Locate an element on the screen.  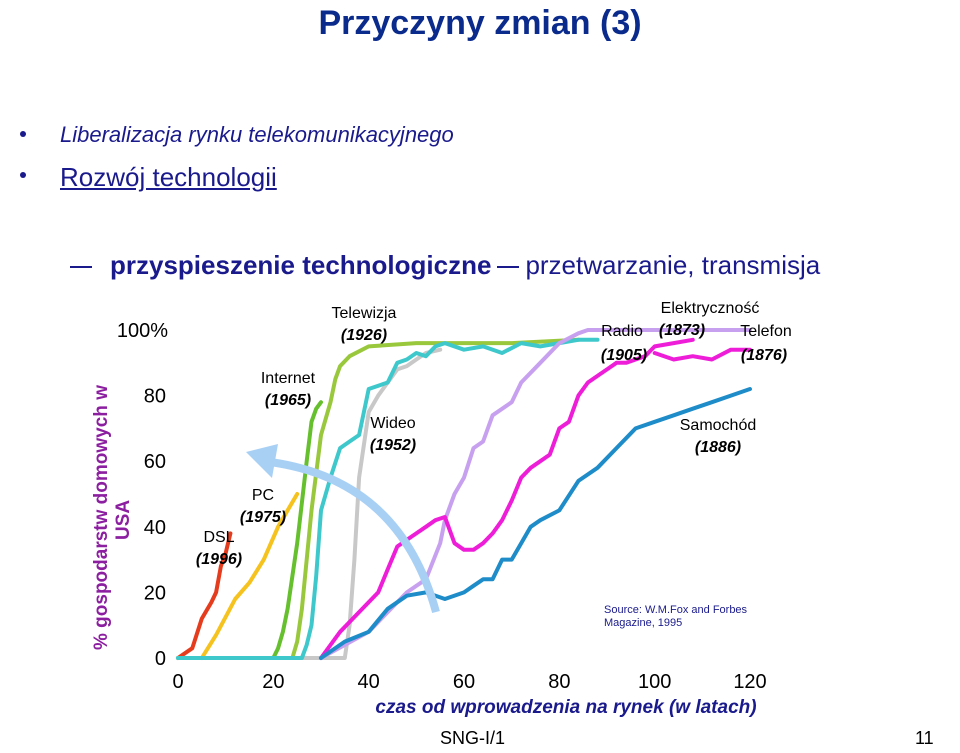
label-year-elektrycznosc: (1873) is located at coordinates (682, 330).